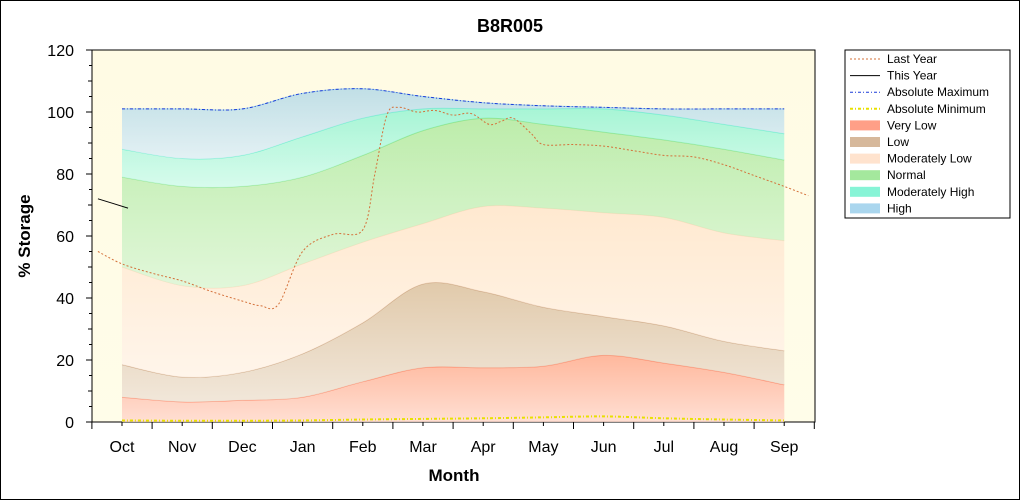  Describe the element at coordinates (363, 447) in the screenshot. I see `x-tick-label: Feb` at that location.